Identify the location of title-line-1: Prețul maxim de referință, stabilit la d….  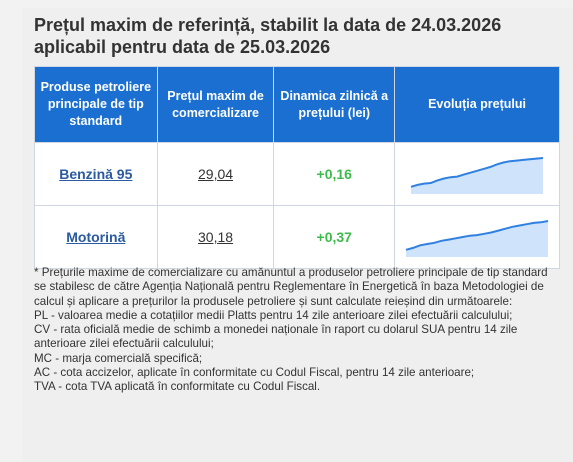
(268, 25).